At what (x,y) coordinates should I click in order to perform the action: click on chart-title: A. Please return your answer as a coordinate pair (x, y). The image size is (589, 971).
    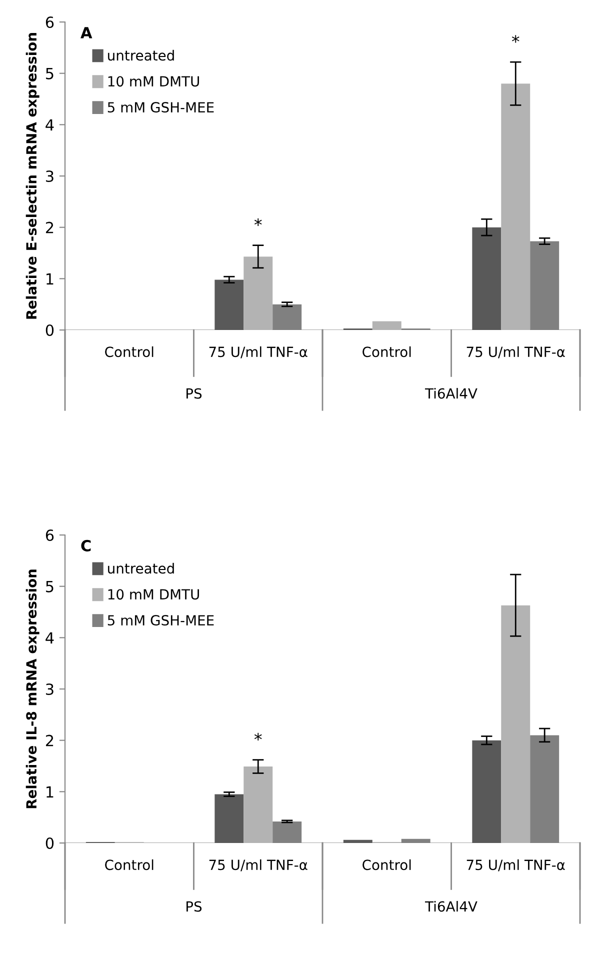
    Looking at the image, I should click on (86, 32).